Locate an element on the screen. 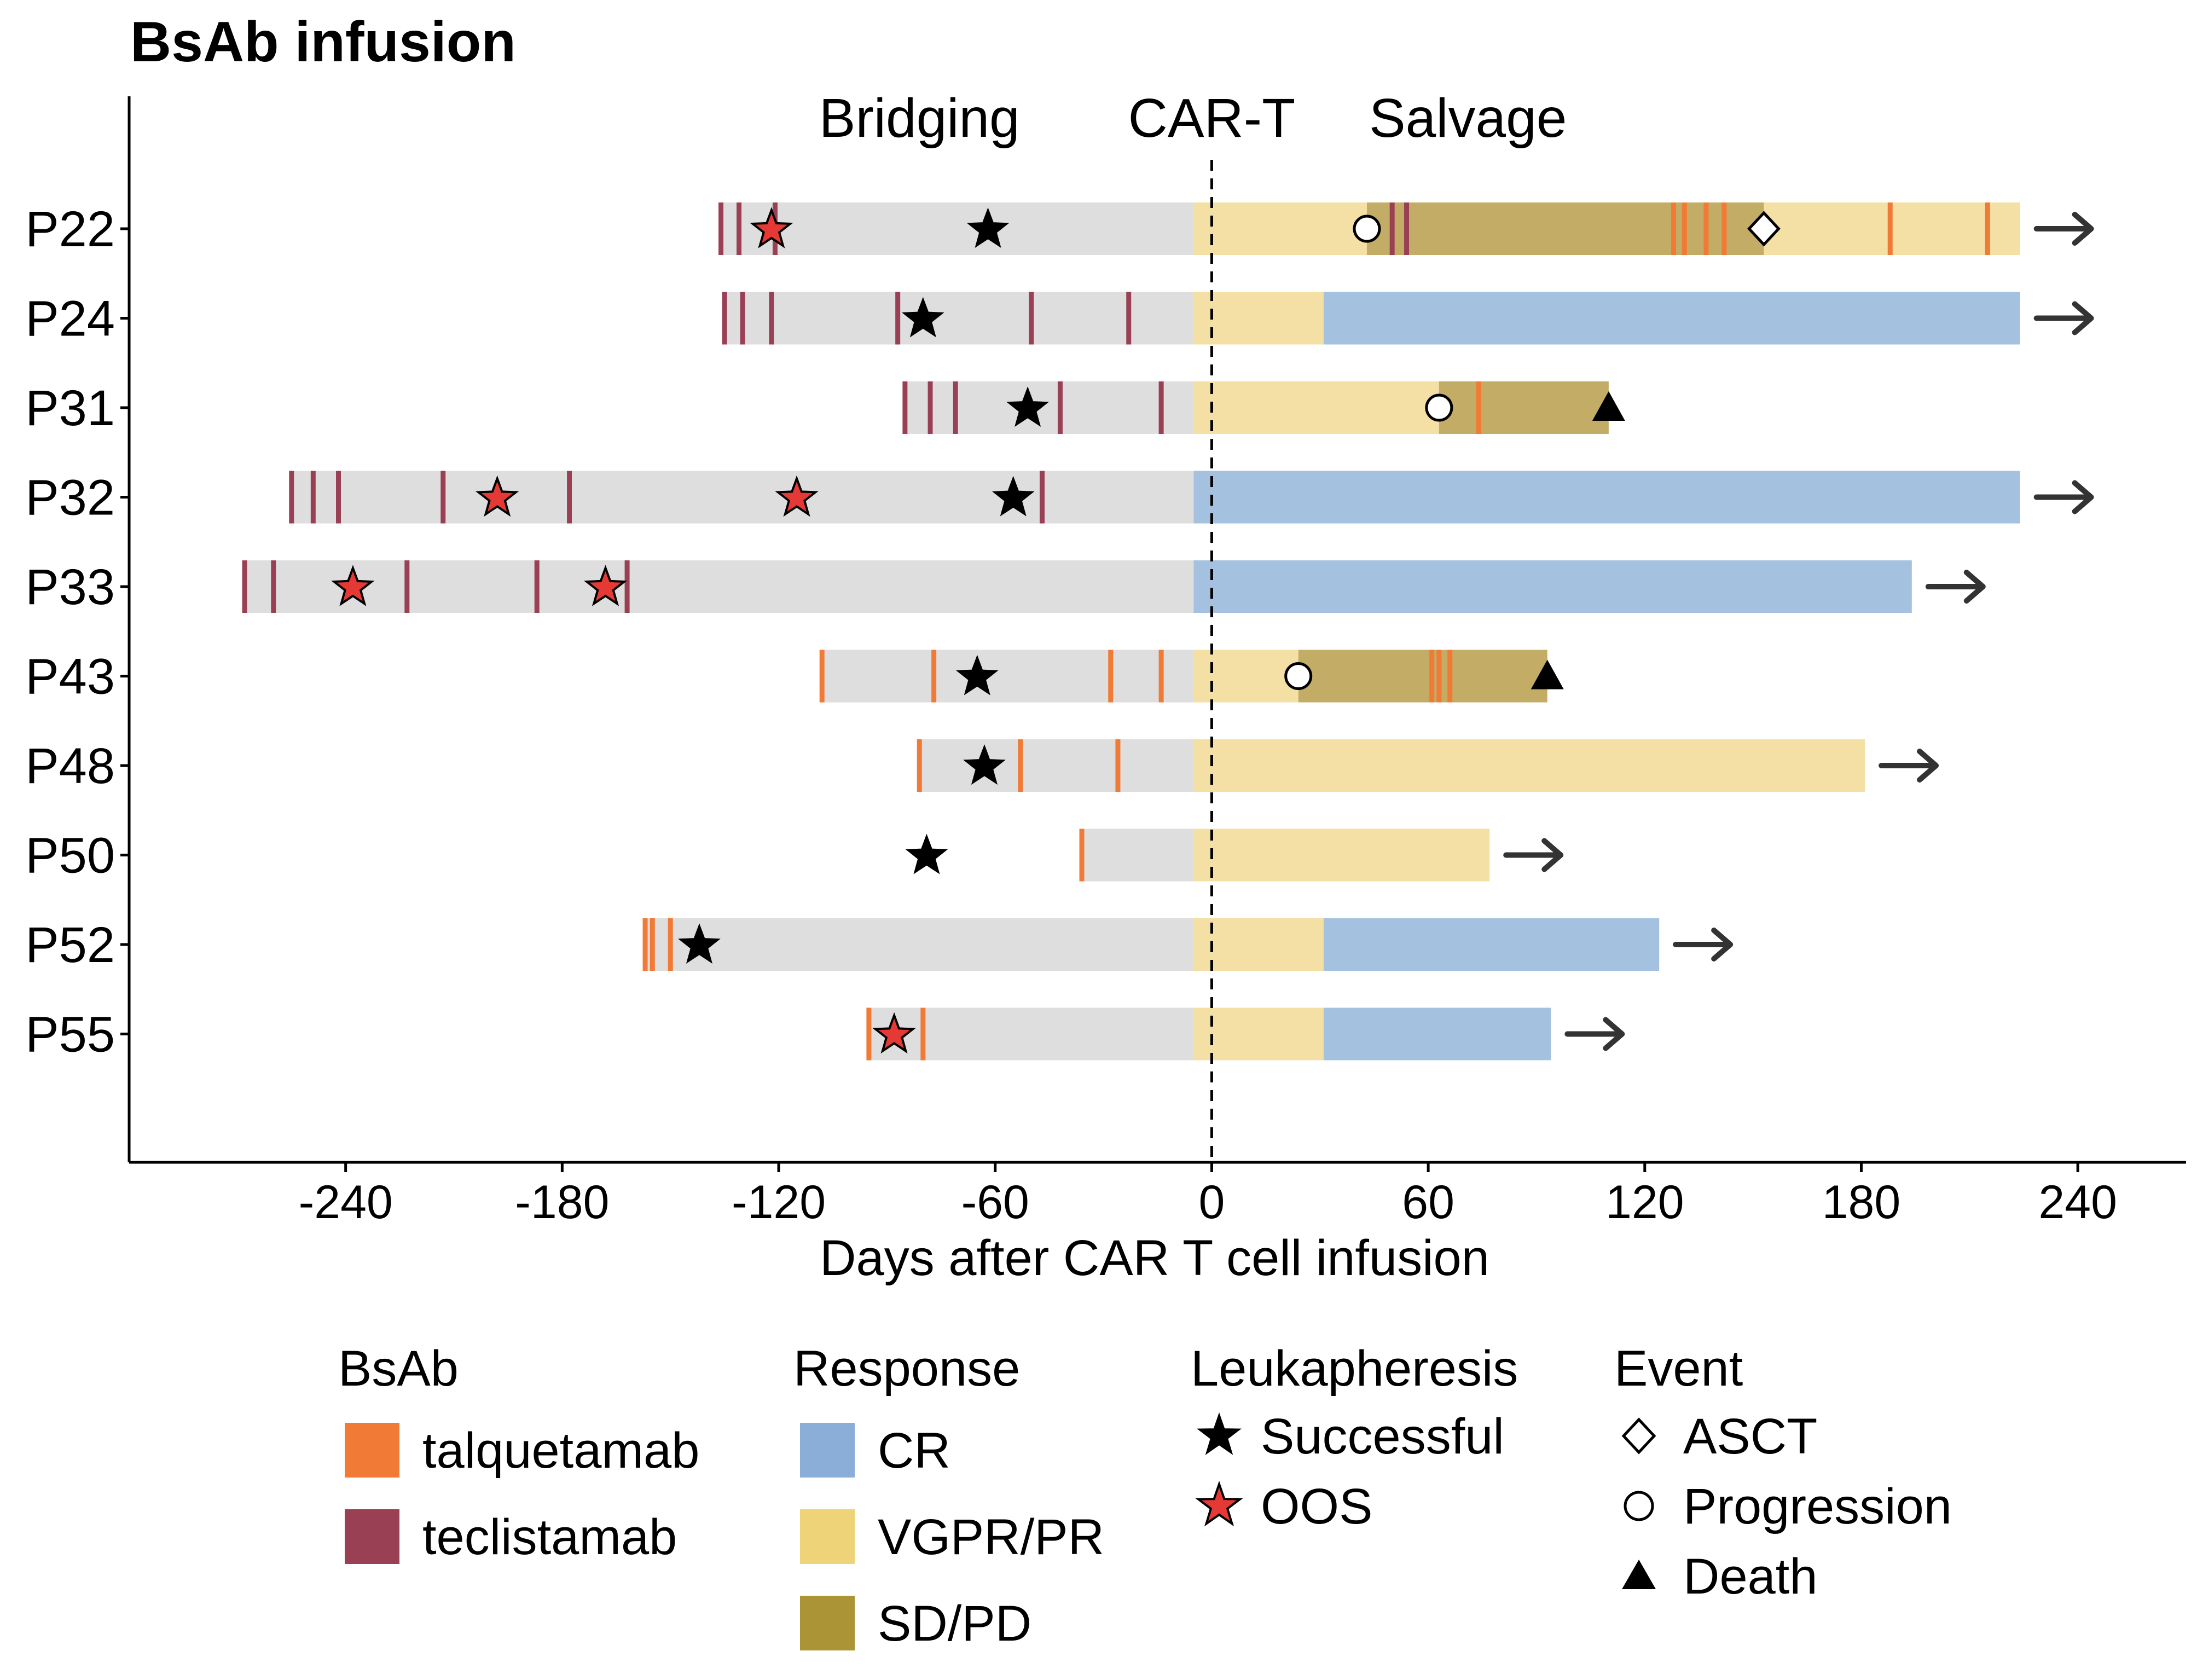 The image size is (2197, 1680). x-tick-label: -180 is located at coordinates (562, 1202).